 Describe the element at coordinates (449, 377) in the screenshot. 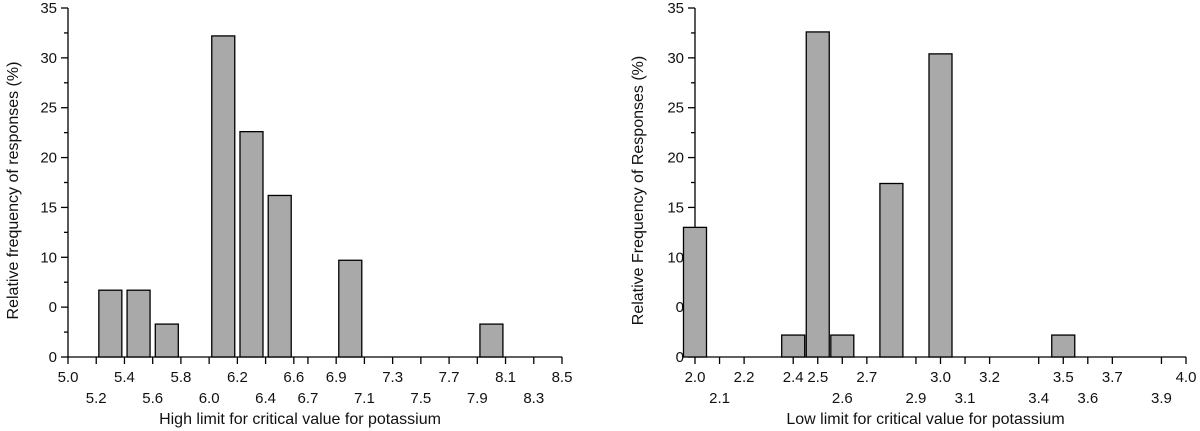

I see `high-x-tick-label-upper: 7.7` at that location.